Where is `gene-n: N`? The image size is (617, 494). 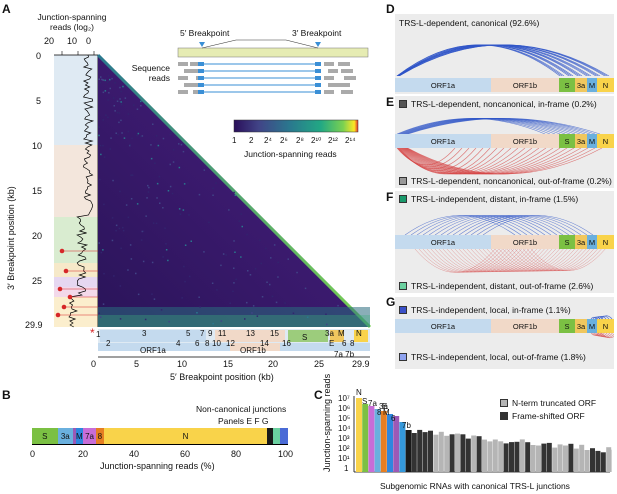 gene-n: N is located at coordinates (359, 333).